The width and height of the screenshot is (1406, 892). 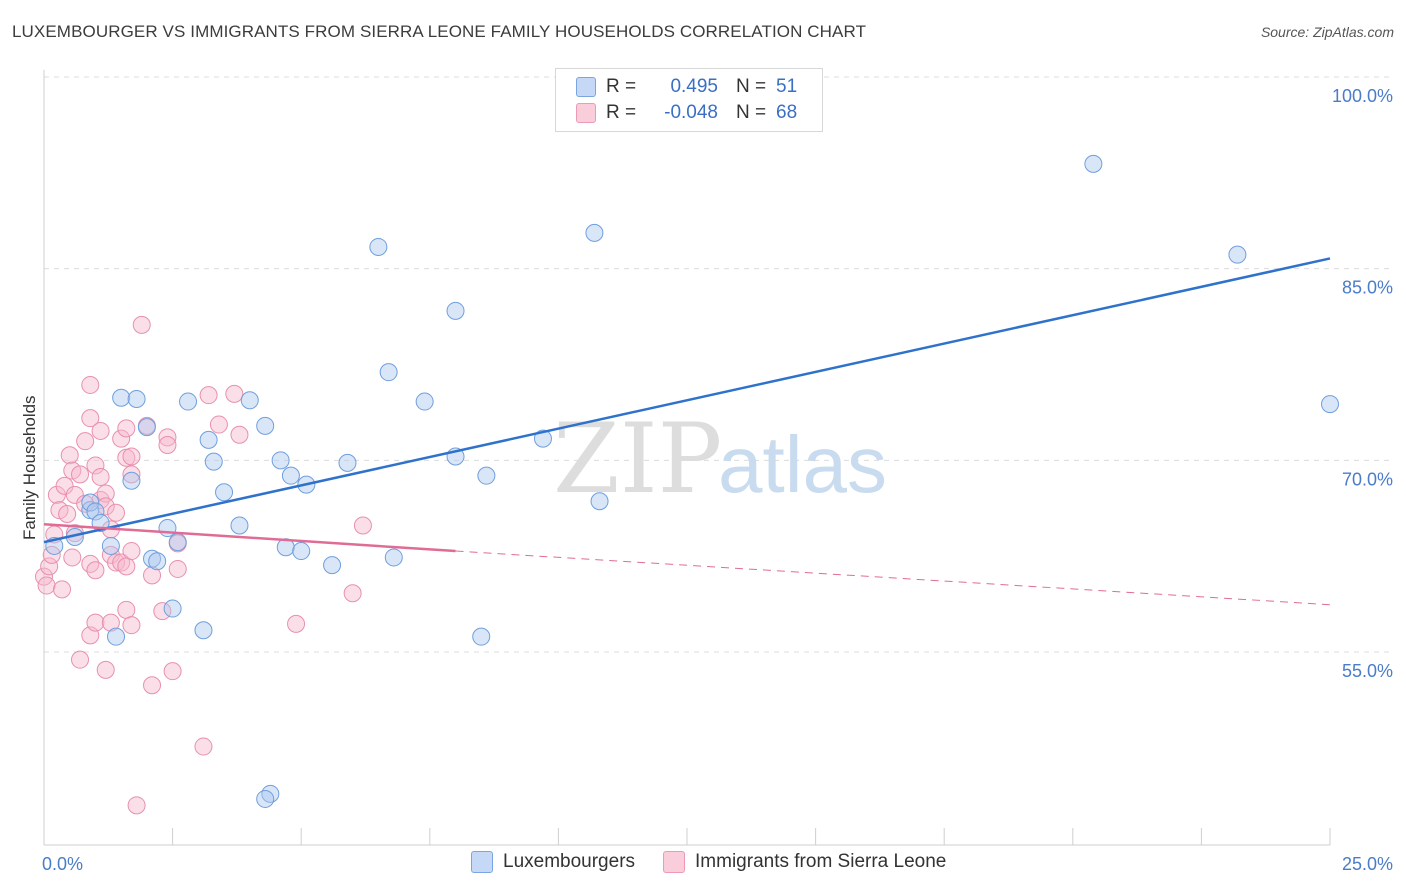 I want to click on legend-n-value: 68, so click(x=787, y=112).